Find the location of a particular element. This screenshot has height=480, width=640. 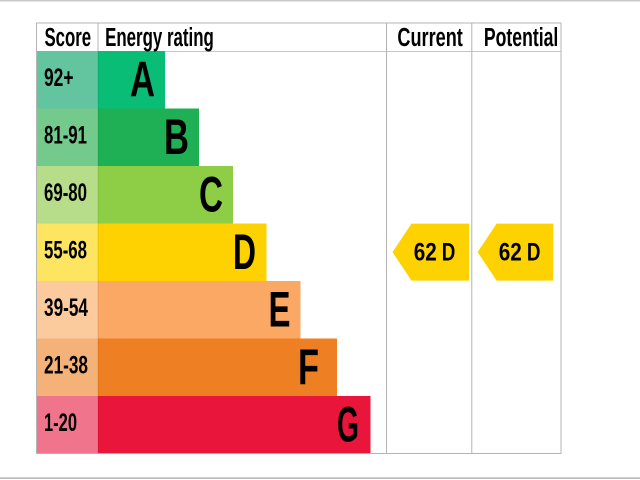

svg-text: A is located at coordinates (142, 79).